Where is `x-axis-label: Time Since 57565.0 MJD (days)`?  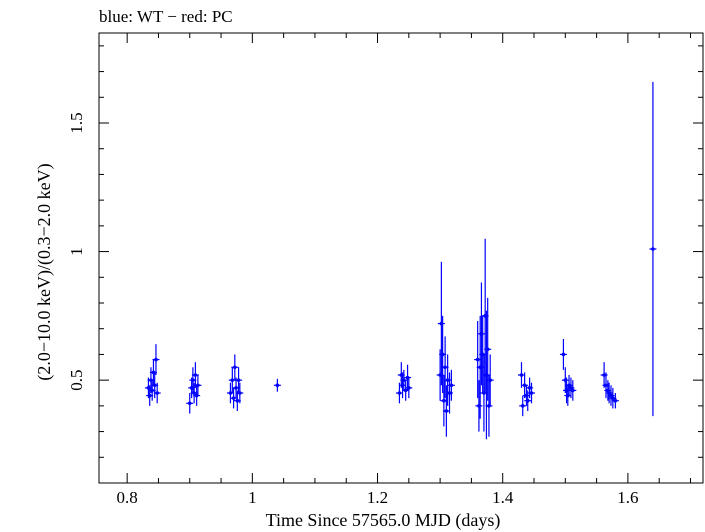 x-axis-label: Time Since 57565.0 MJD (days) is located at coordinates (383, 520).